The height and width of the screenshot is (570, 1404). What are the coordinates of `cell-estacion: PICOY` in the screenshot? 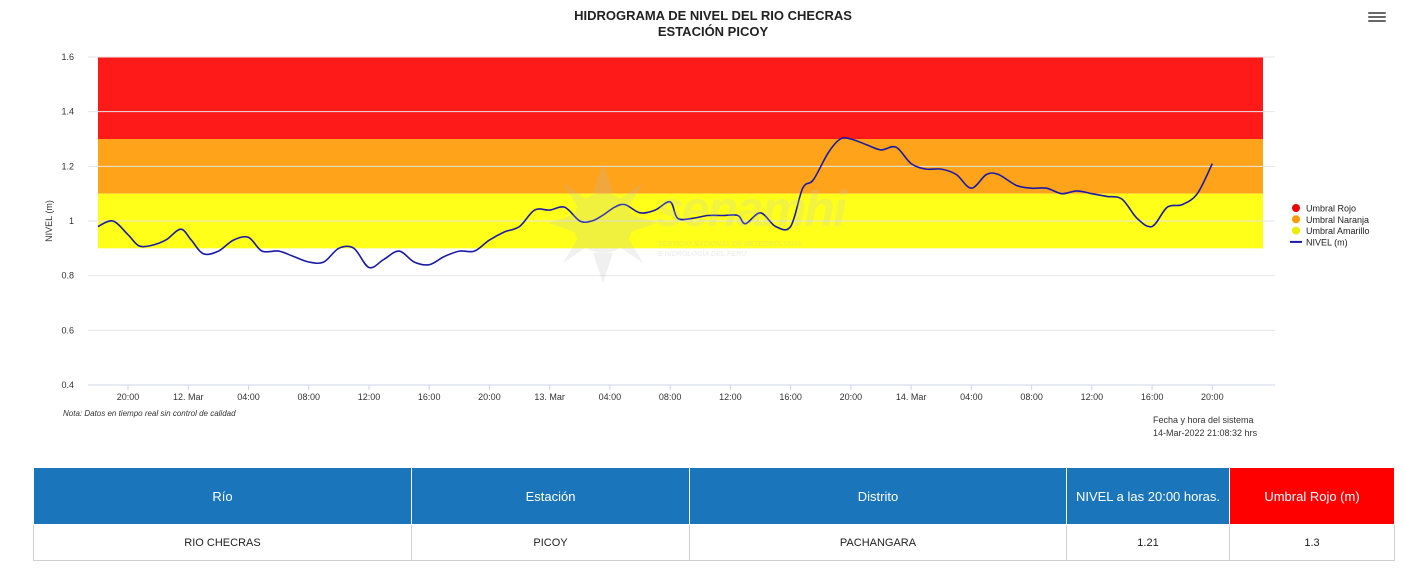 It's located at (550, 542).